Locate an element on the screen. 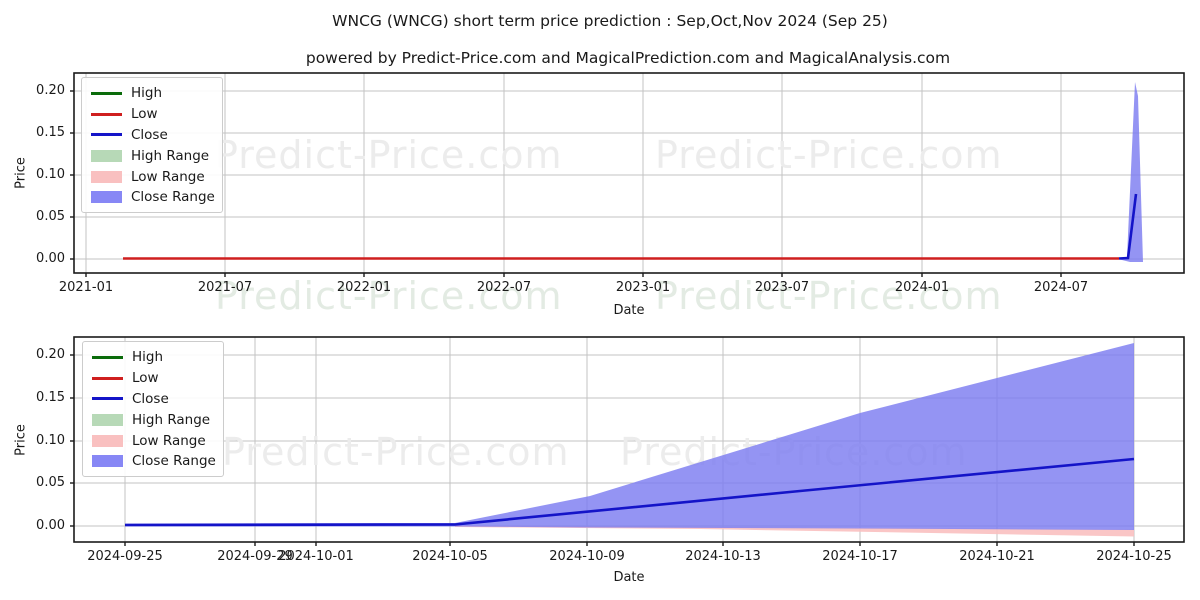  x-tick-label: 2024-10-05 is located at coordinates (450, 556).